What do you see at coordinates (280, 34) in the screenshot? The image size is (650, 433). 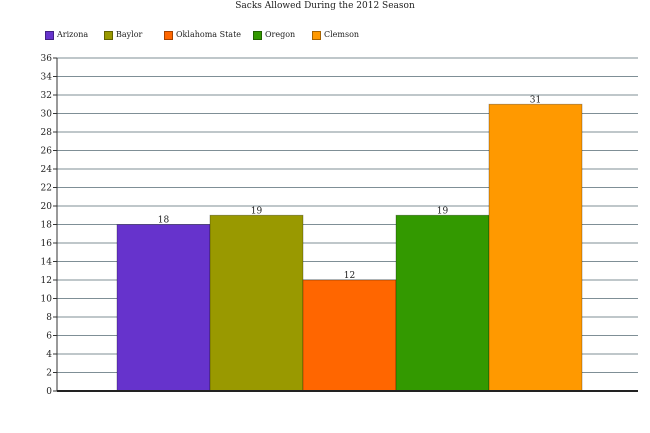 I see `legend-label: Oregon` at bounding box center [280, 34].